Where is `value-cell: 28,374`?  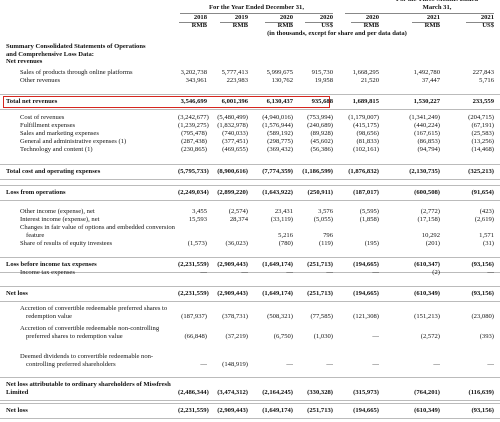 value-cell: 28,374 is located at coordinates (238, 219).